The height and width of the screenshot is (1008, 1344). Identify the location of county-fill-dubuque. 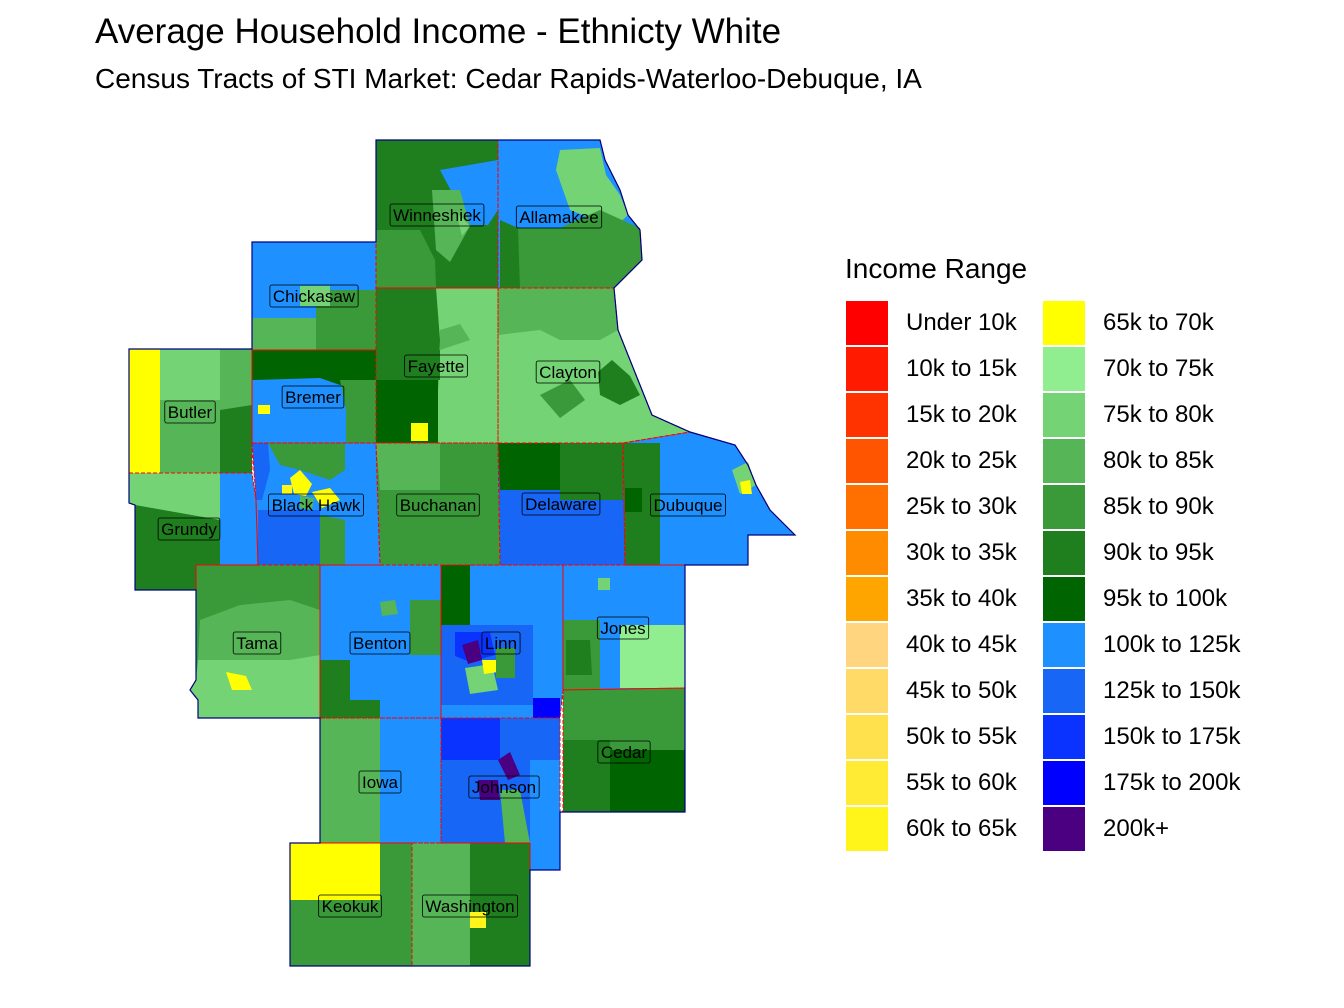
(709, 498).